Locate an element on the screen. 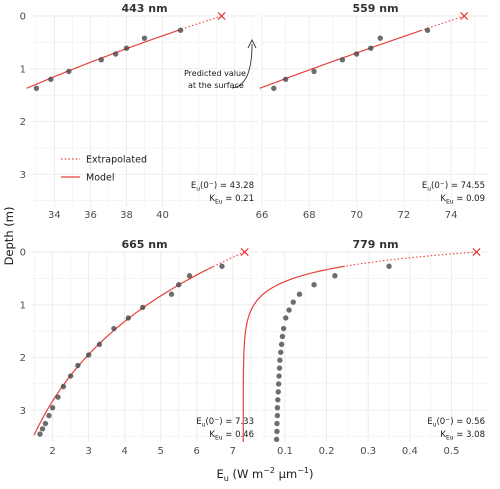  callout-line-1: Predicted value is located at coordinates (215, 73).